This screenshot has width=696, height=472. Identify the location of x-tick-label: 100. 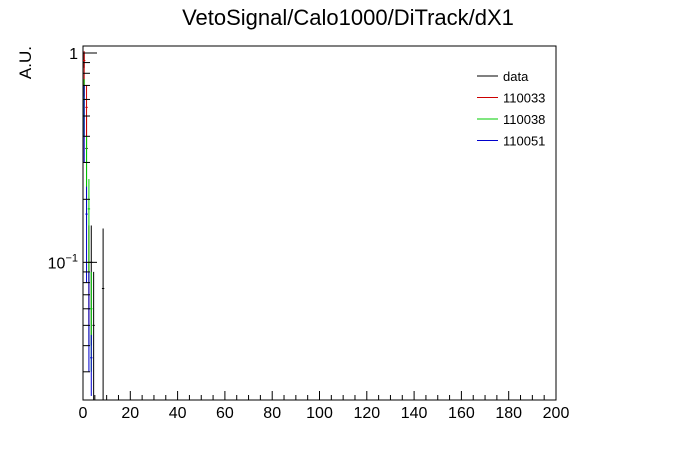
(319, 413).